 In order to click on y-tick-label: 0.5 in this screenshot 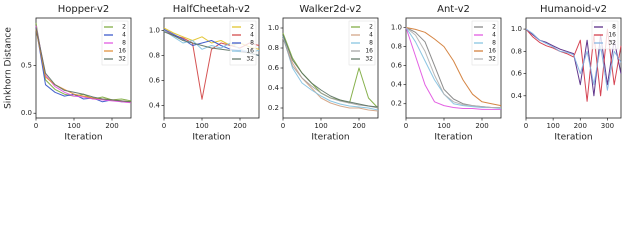, I will do `click(26, 66)`.